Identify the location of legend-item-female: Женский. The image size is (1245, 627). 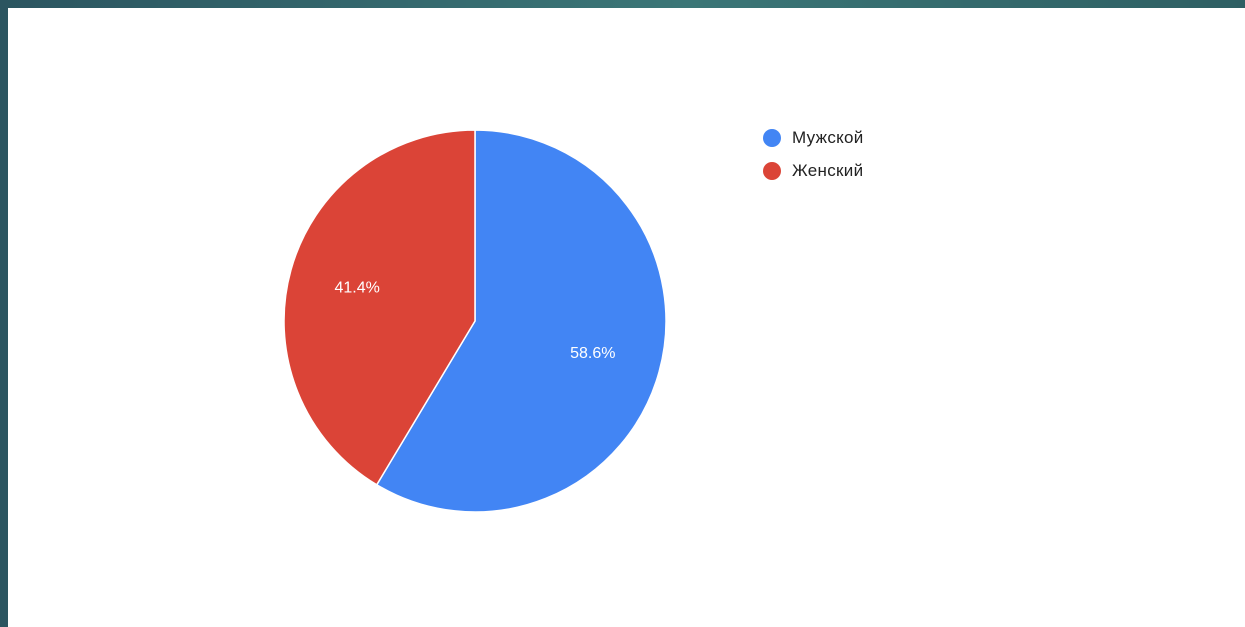
(813, 171).